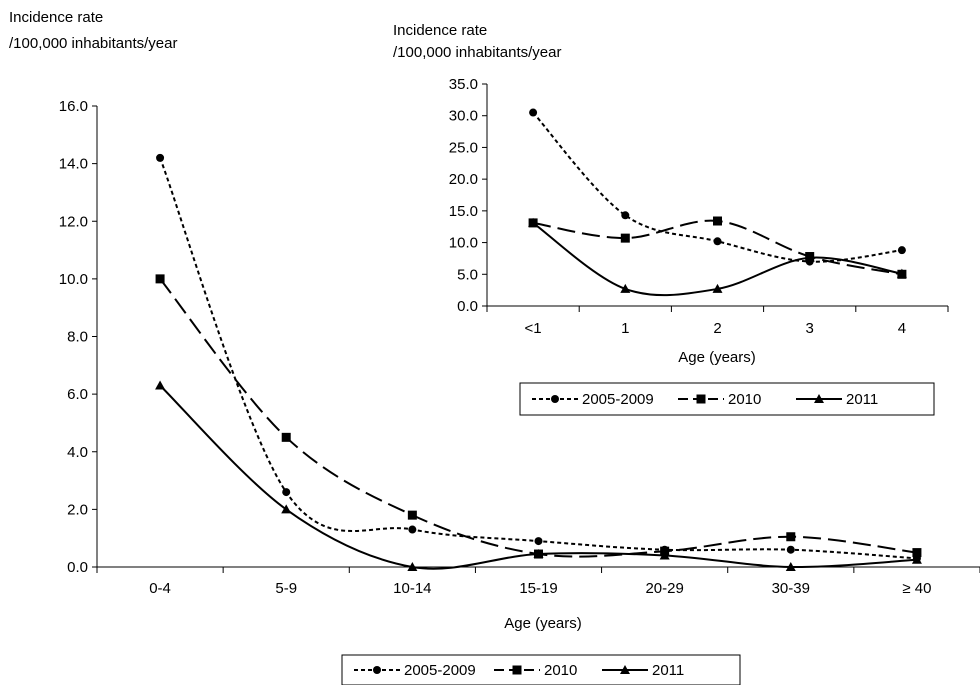 The width and height of the screenshot is (980, 685). Describe the element at coordinates (717, 357) in the screenshot. I see `inset-xlabel: Age (years)` at that location.